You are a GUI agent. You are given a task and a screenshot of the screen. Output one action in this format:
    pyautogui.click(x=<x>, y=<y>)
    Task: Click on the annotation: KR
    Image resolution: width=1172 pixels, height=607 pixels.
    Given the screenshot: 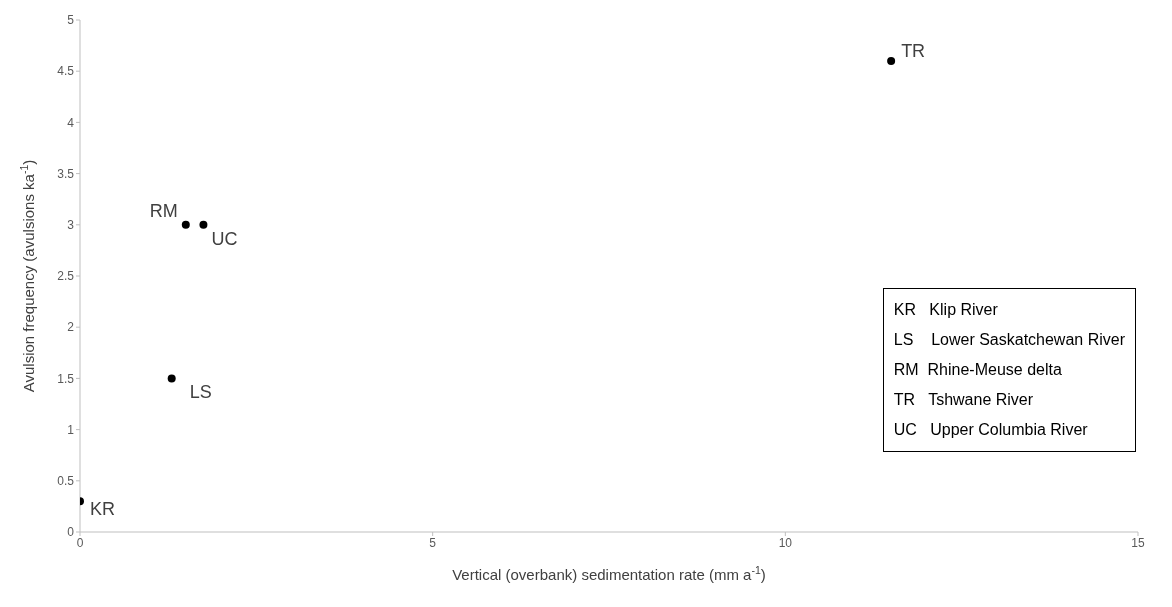 What is the action you would take?
    pyautogui.click(x=103, y=509)
    